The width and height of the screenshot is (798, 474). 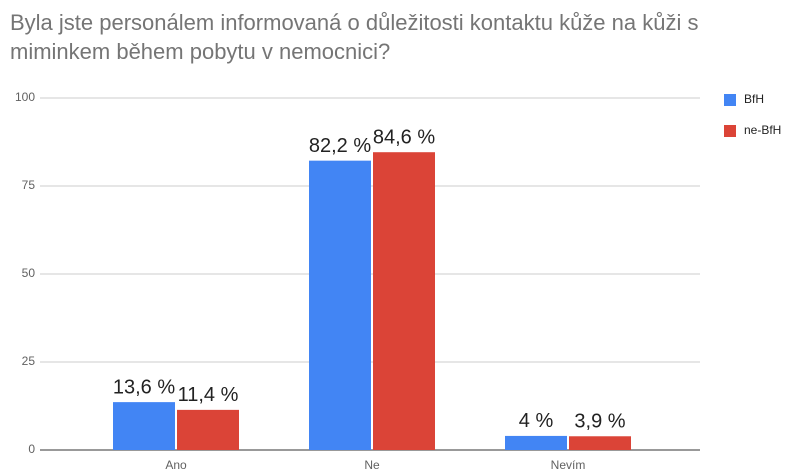 I want to click on value-label: 84,6 %, so click(x=404, y=137).